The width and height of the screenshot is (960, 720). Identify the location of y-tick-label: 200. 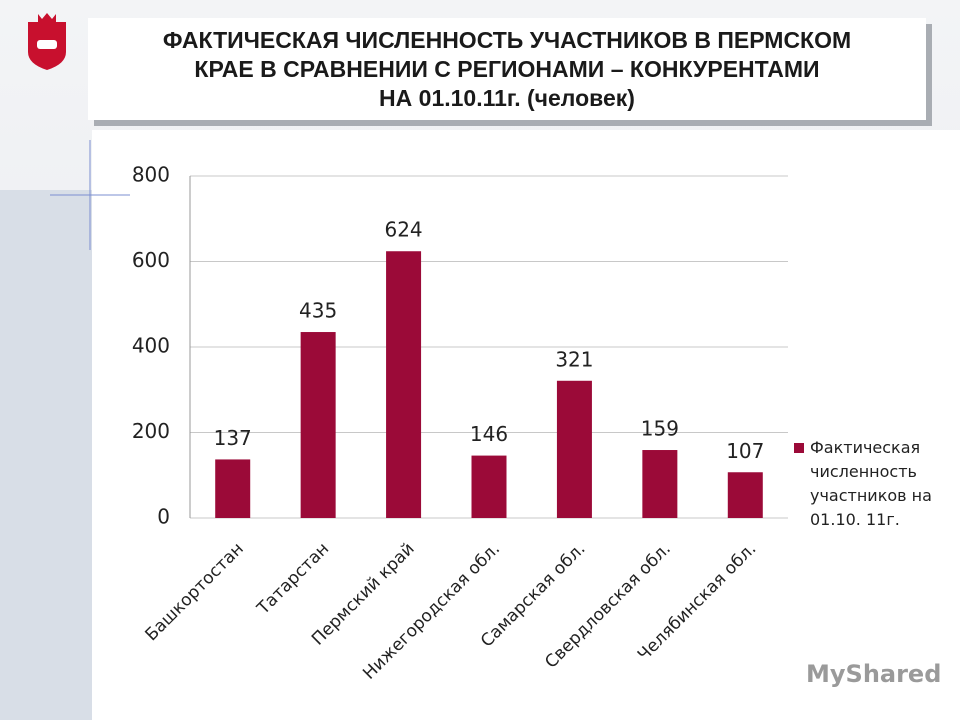
(151, 431).